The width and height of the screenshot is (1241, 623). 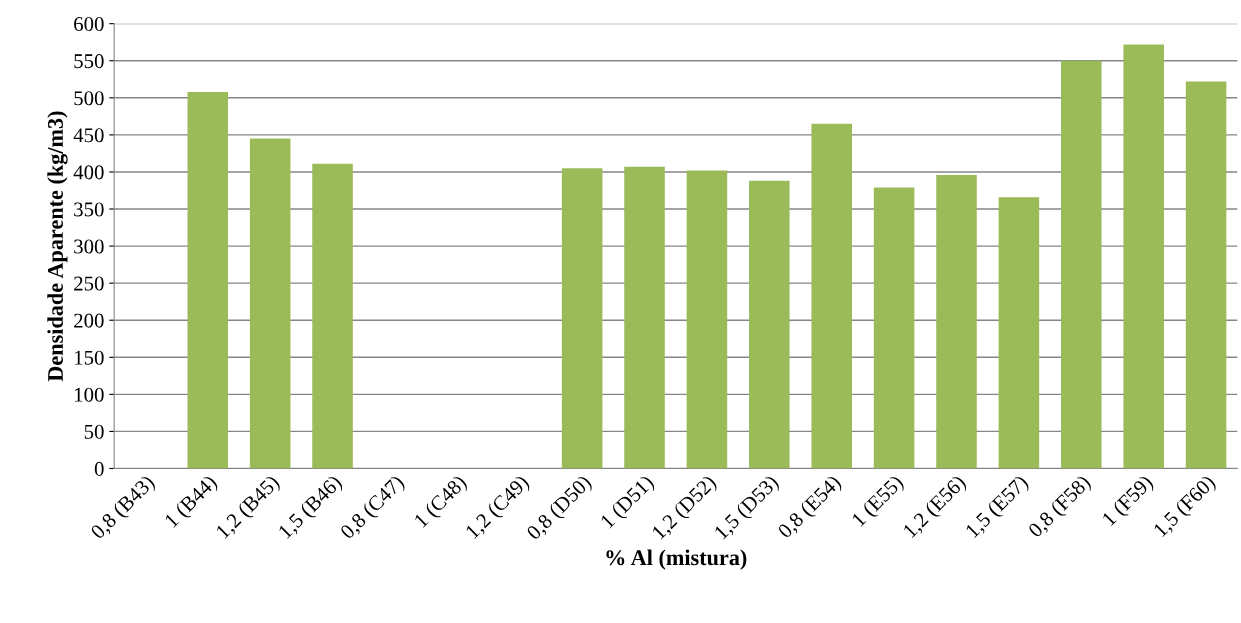 What do you see at coordinates (89, 209) in the screenshot?
I see `y-tick-label: 350` at bounding box center [89, 209].